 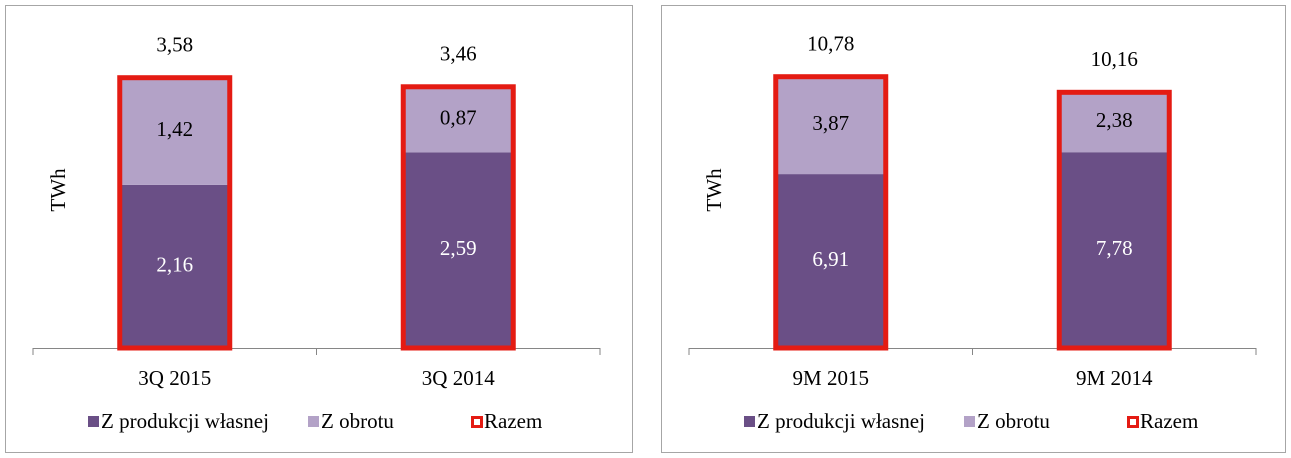 What do you see at coordinates (830, 44) in the screenshot?
I see `value-label: 10,78` at bounding box center [830, 44].